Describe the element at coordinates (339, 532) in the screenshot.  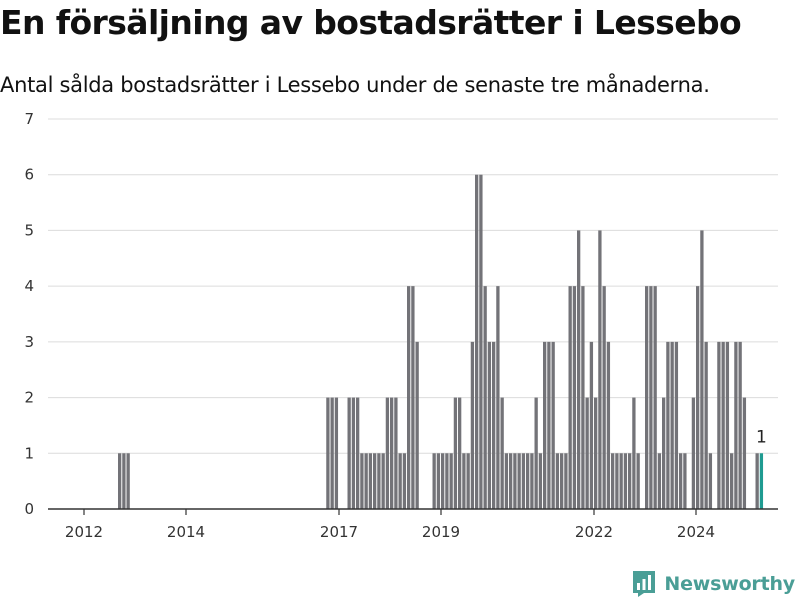
I see `x-tick-label: 2017` at that location.